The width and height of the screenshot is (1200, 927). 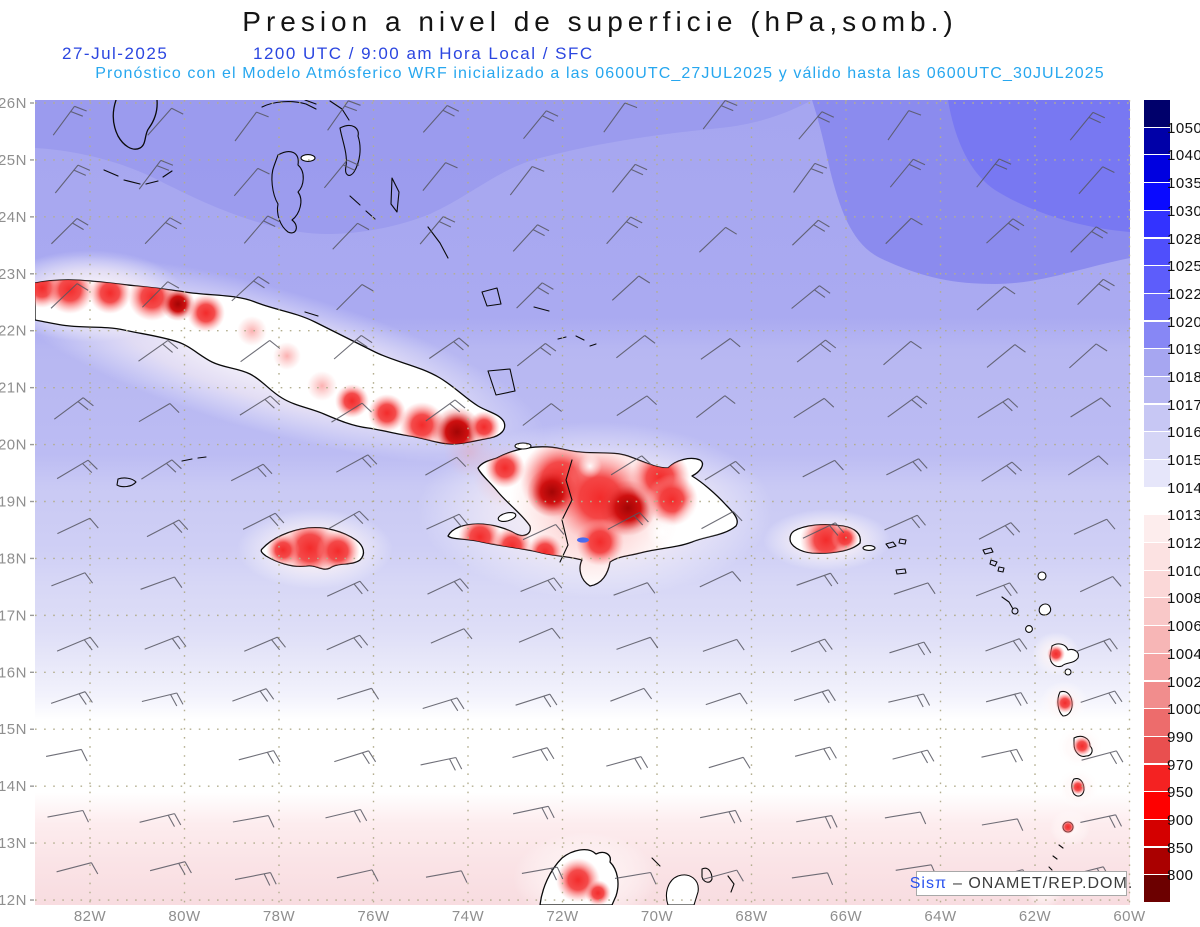 What do you see at coordinates (1068, 672) in the screenshot?
I see `marie-galante` at bounding box center [1068, 672].